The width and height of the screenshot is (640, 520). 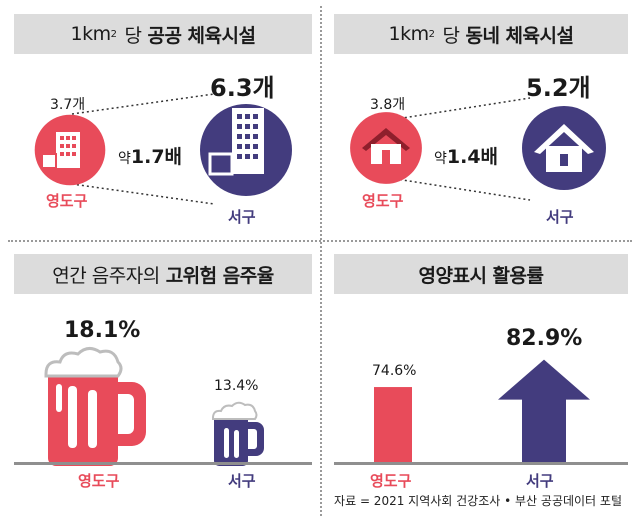 What do you see at coordinates (201, 35) in the screenshot?
I see `title-bold: 공공 체육시설` at bounding box center [201, 35].